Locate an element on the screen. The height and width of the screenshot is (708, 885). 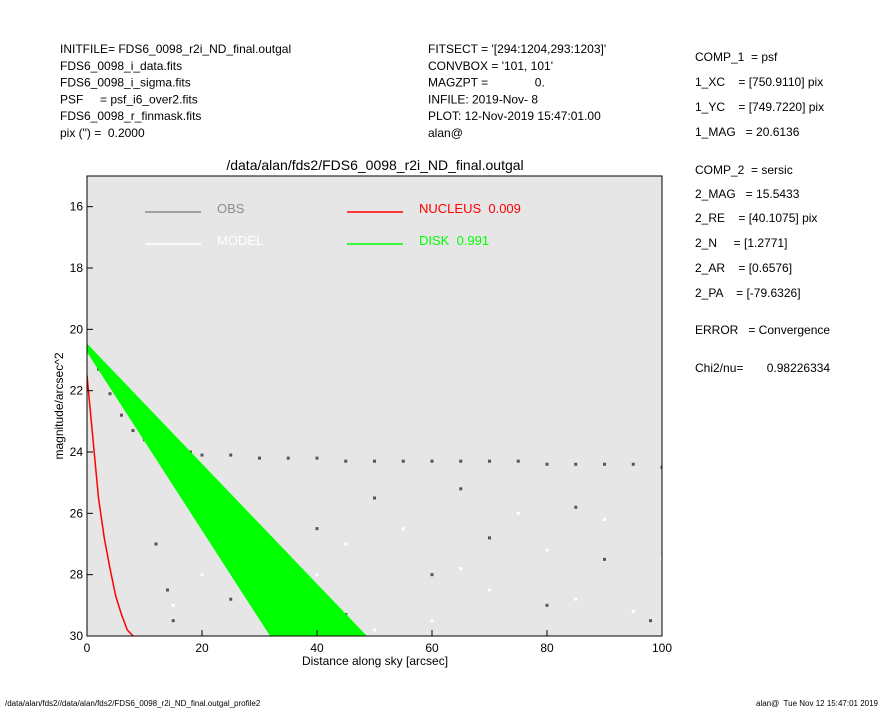
header-right-line: ERROR = Convergence is located at coordinates (762, 330).